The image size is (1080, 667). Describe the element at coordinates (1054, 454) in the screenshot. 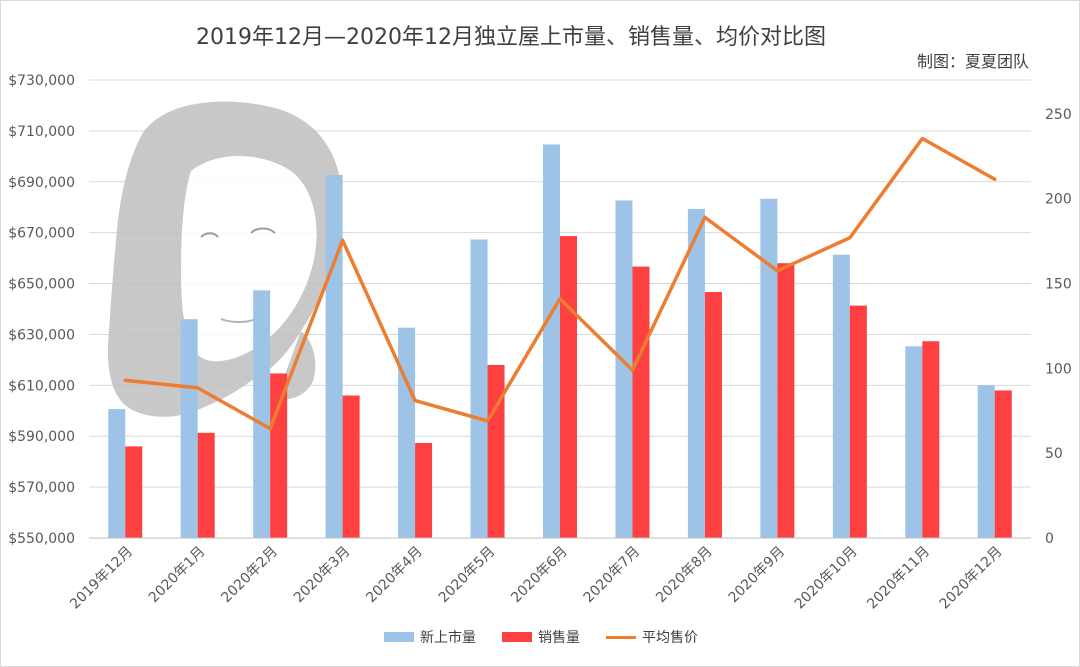

I see `right-axis-tick-label: 50` at that location.